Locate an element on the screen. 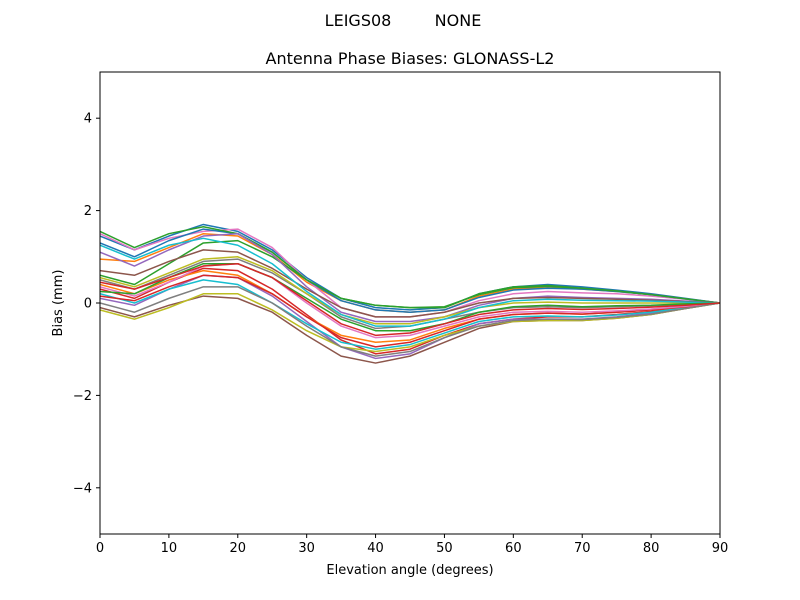 The height and width of the screenshot is (600, 800). y-tick-label: −4 is located at coordinates (82, 488).